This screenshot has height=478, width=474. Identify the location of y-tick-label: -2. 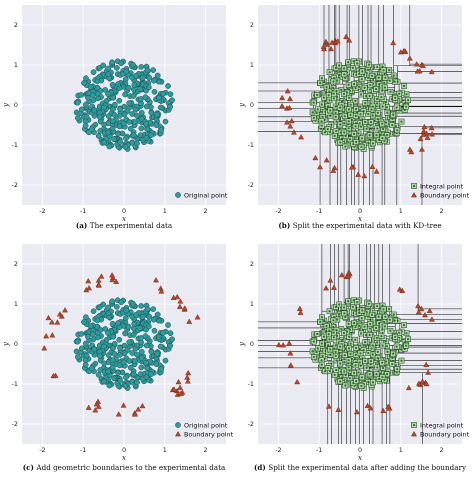
(15, 424).